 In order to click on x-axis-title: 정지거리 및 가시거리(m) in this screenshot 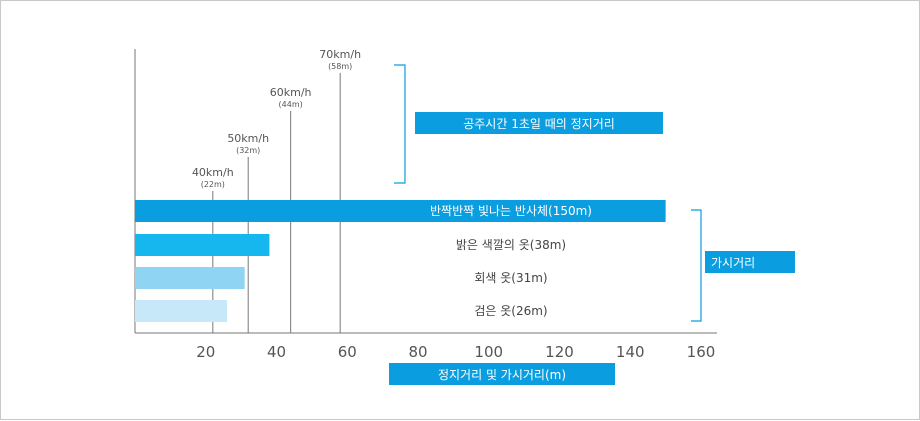, I will do `click(502, 375)`.